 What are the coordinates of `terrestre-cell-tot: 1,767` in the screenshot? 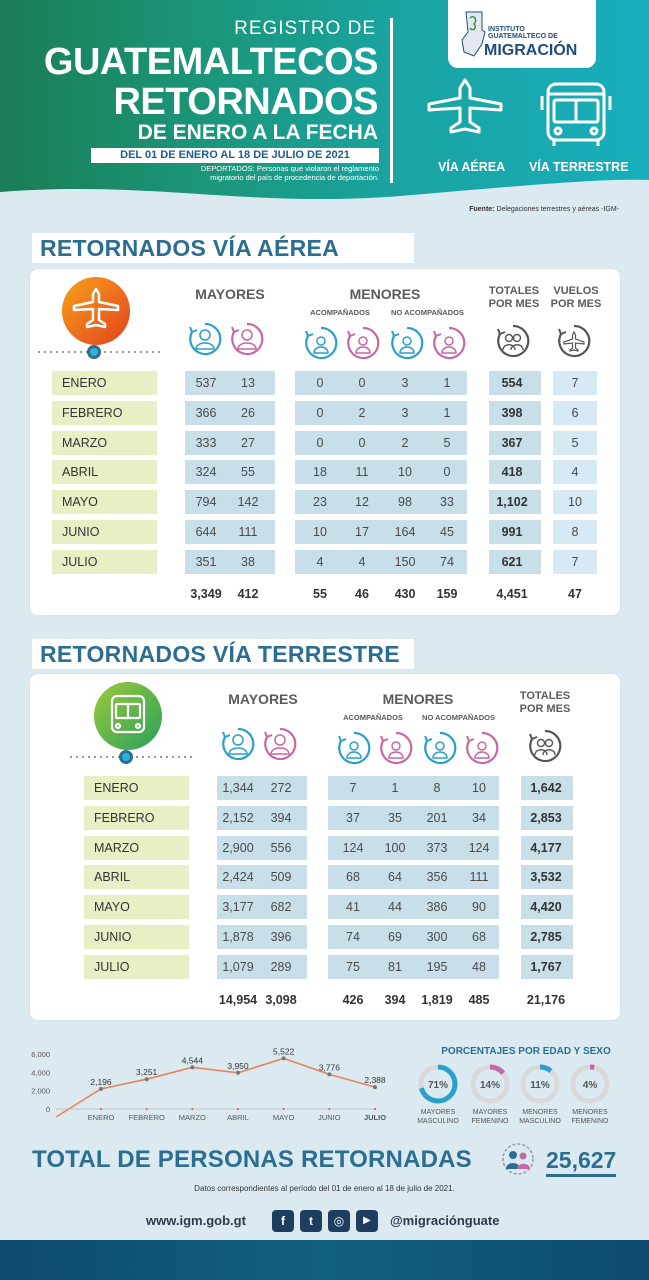 It's located at (546, 966).